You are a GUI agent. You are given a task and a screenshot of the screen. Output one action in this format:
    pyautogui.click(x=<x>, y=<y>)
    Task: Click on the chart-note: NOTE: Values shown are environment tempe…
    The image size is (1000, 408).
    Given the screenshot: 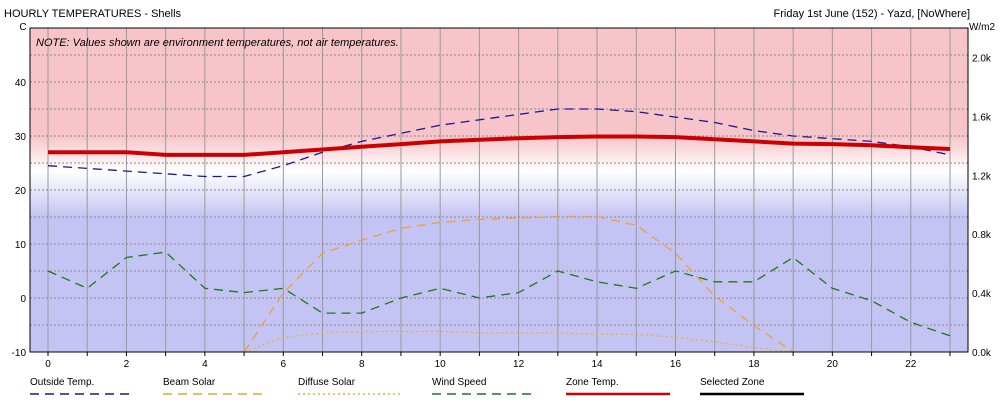 What is the action you would take?
    pyautogui.click(x=217, y=43)
    